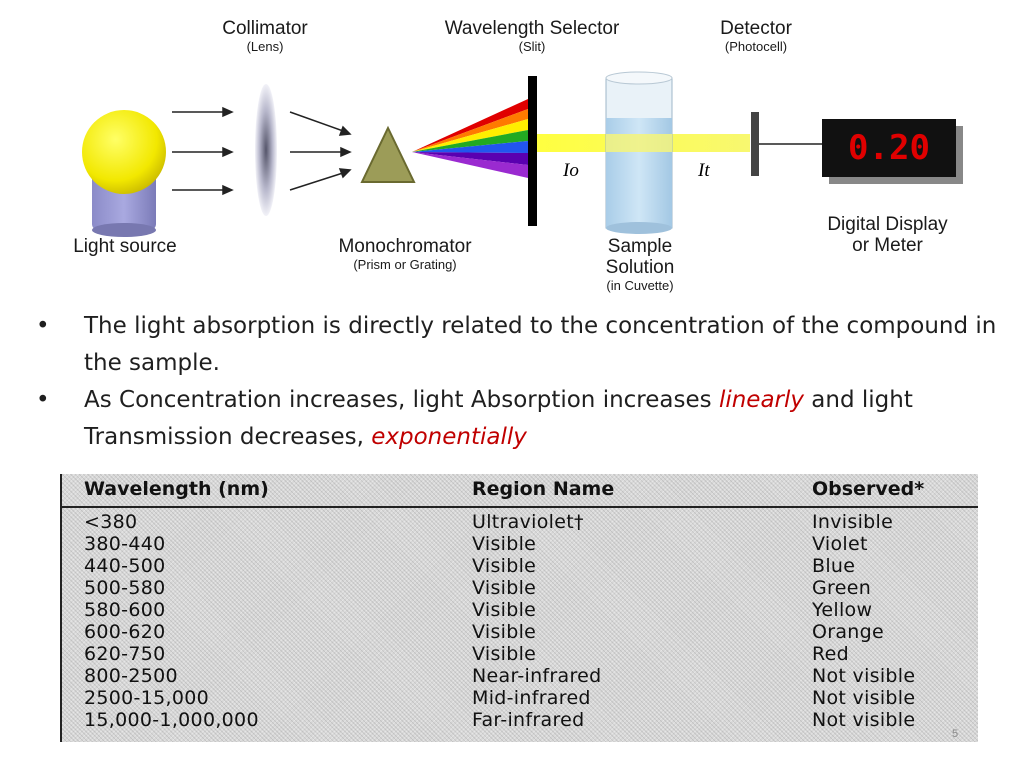 The width and height of the screenshot is (1024, 768). I want to click on table-row: 500-580 Visible Green, so click(520, 588).